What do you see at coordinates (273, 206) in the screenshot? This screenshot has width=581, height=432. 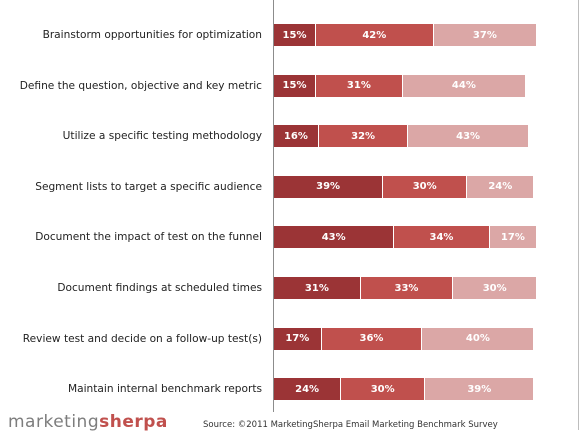 I see `category-axis-line` at bounding box center [273, 206].